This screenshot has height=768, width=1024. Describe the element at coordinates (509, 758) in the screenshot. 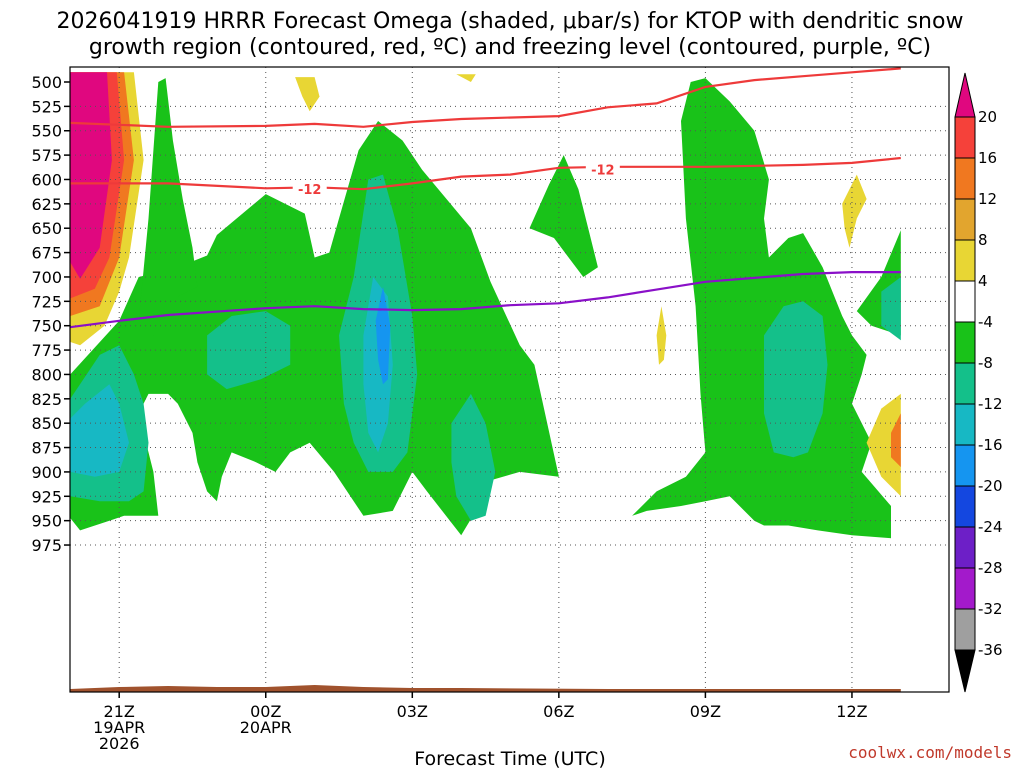

I see `x-axis-label: Forecast Time (UTC)` at that location.